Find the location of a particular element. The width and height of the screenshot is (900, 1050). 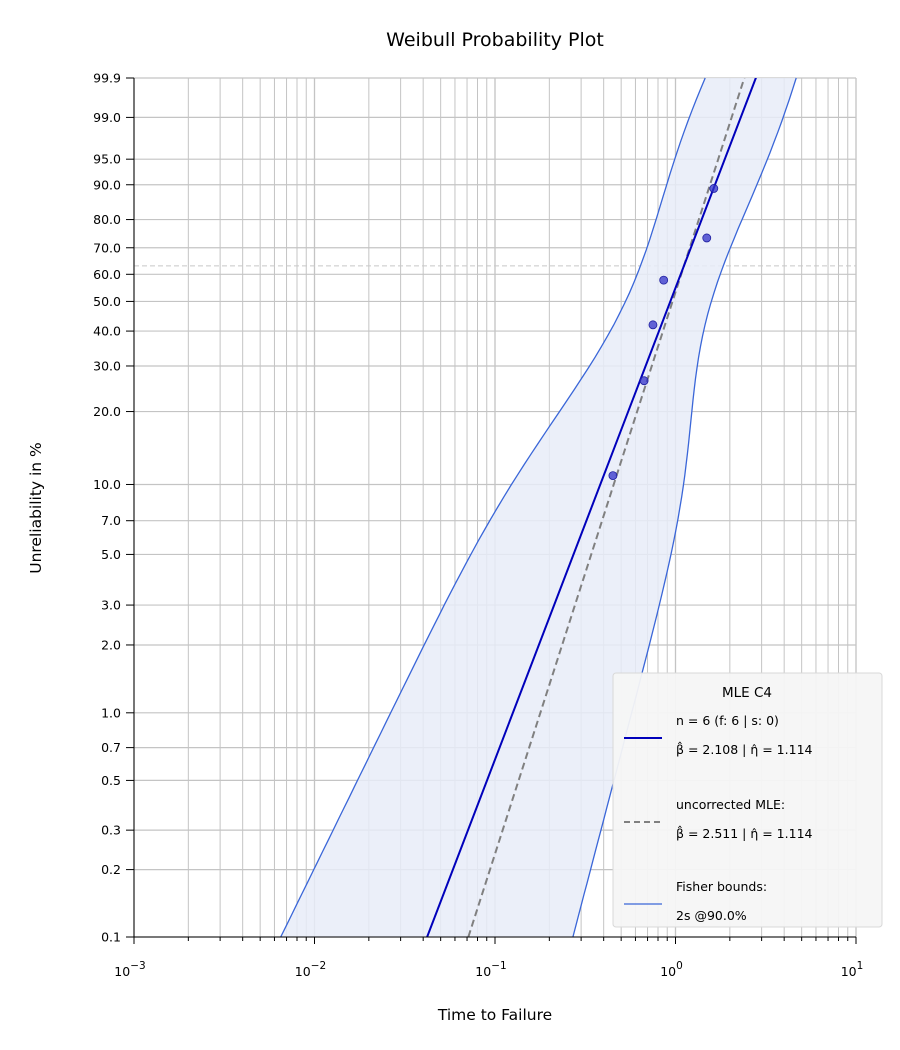

y-tick-label: 2.0 is located at coordinates (111, 644).